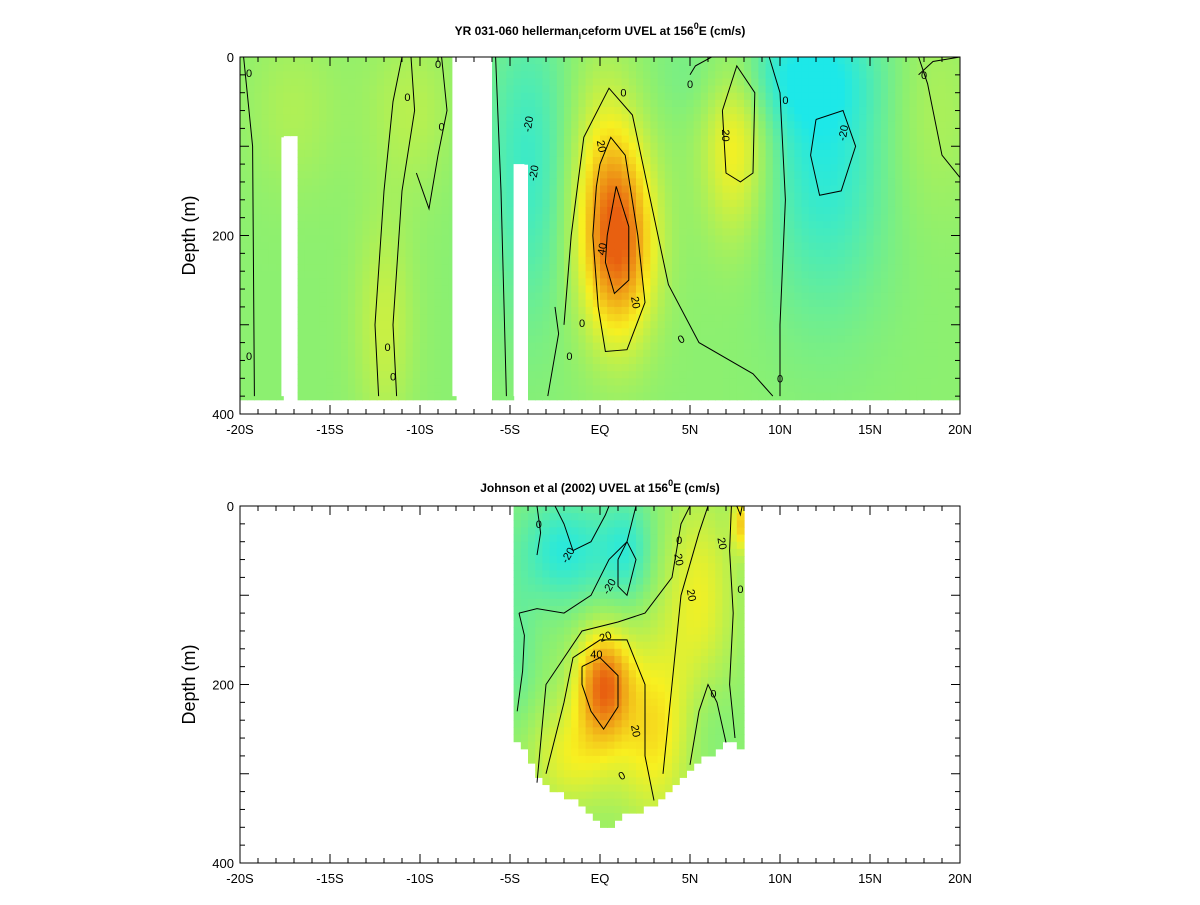 Image resolution: width=1200 pixels, height=905 pixels. What do you see at coordinates (330, 429) in the screenshot?
I see `x-tick-label: -15S` at bounding box center [330, 429].